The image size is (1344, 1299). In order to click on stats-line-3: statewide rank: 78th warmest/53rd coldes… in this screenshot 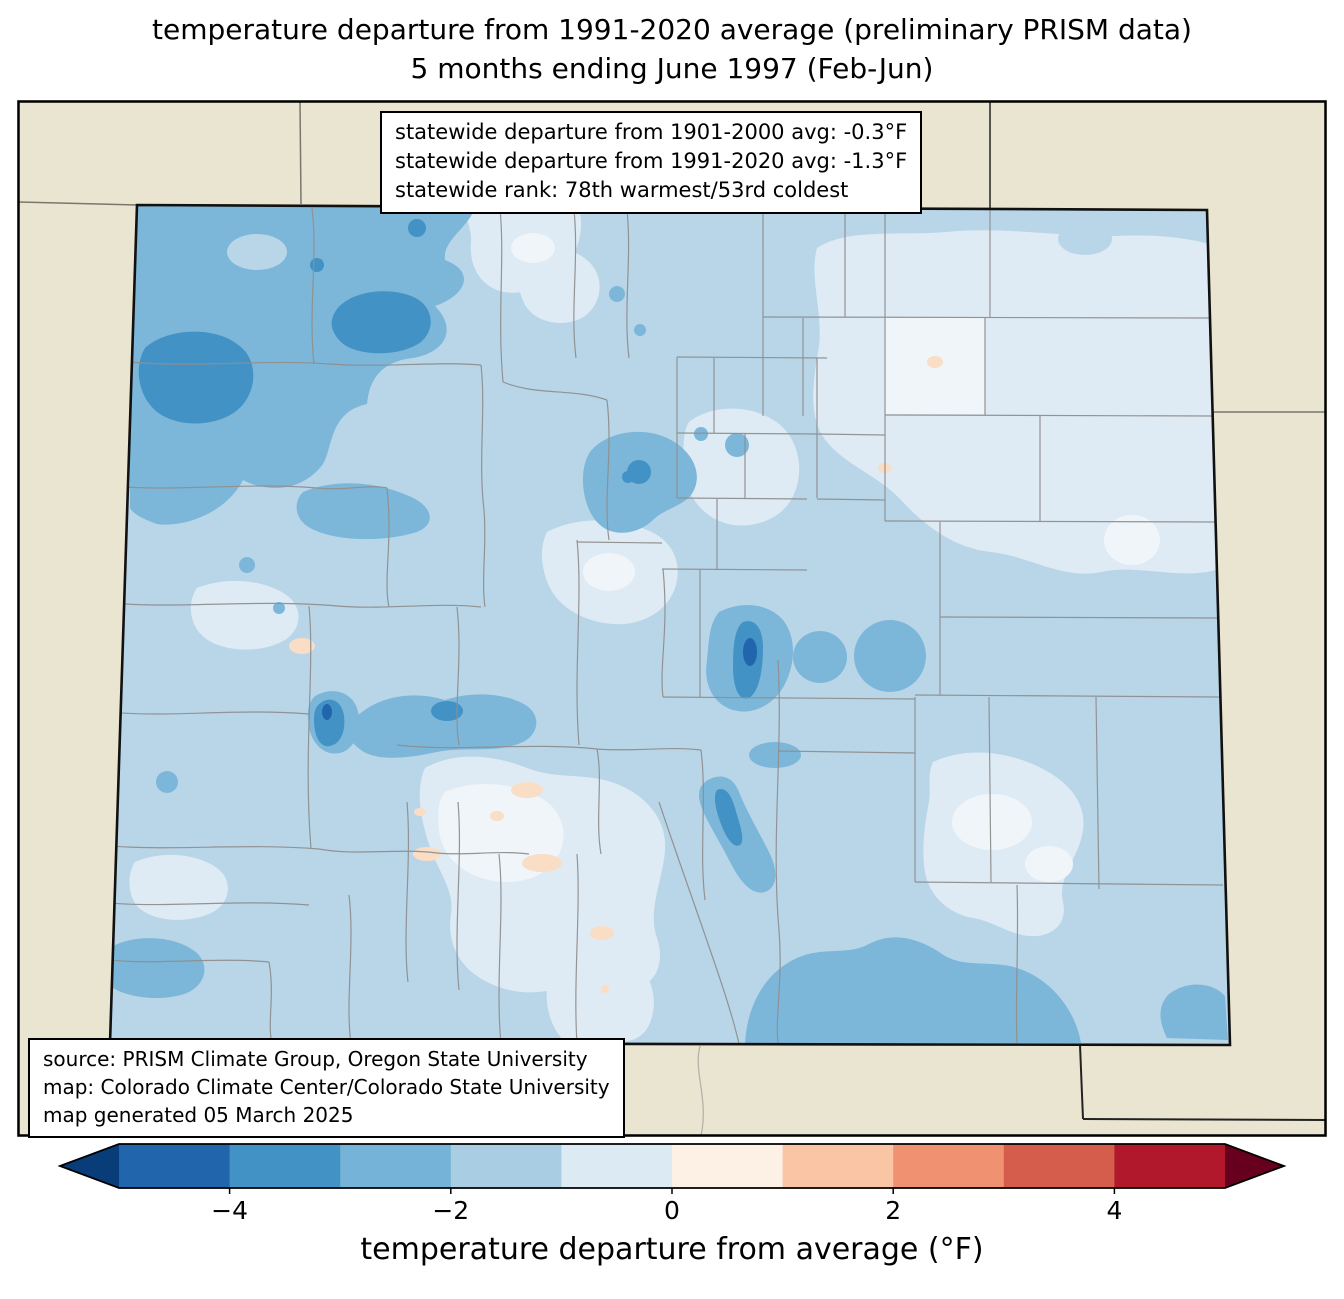, I will do `click(622, 190)`.